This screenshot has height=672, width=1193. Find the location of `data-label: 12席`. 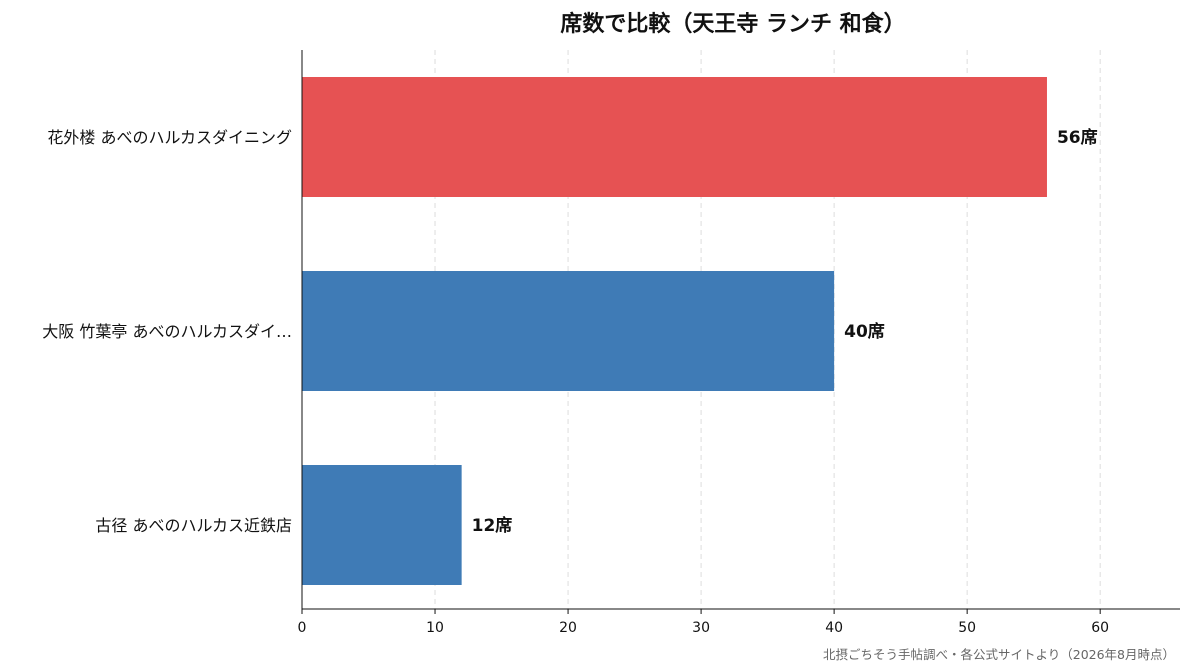

data-label: 12席 is located at coordinates (492, 525).